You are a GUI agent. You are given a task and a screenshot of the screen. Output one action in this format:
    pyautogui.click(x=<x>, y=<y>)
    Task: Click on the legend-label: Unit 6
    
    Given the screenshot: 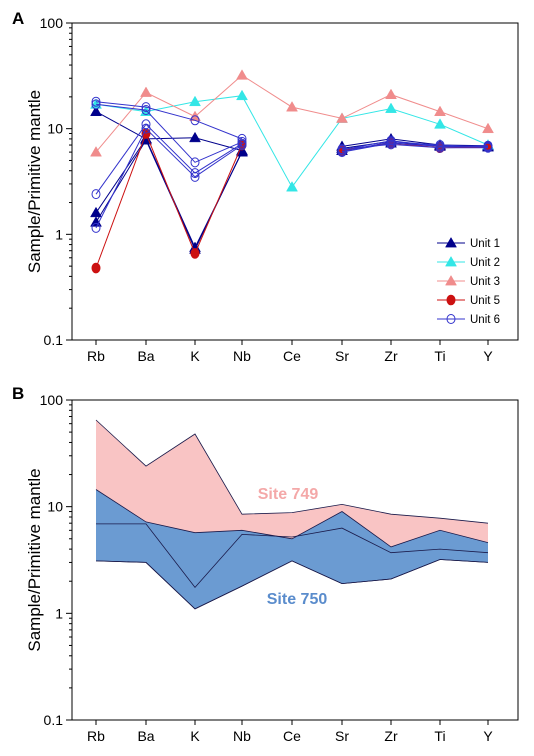 What is the action you would take?
    pyautogui.click(x=485, y=320)
    